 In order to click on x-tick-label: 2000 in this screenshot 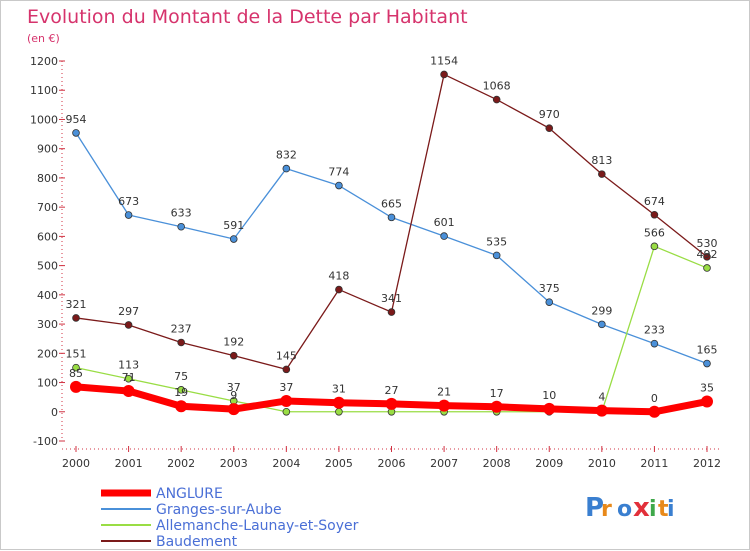, I will do `click(76, 463)`.